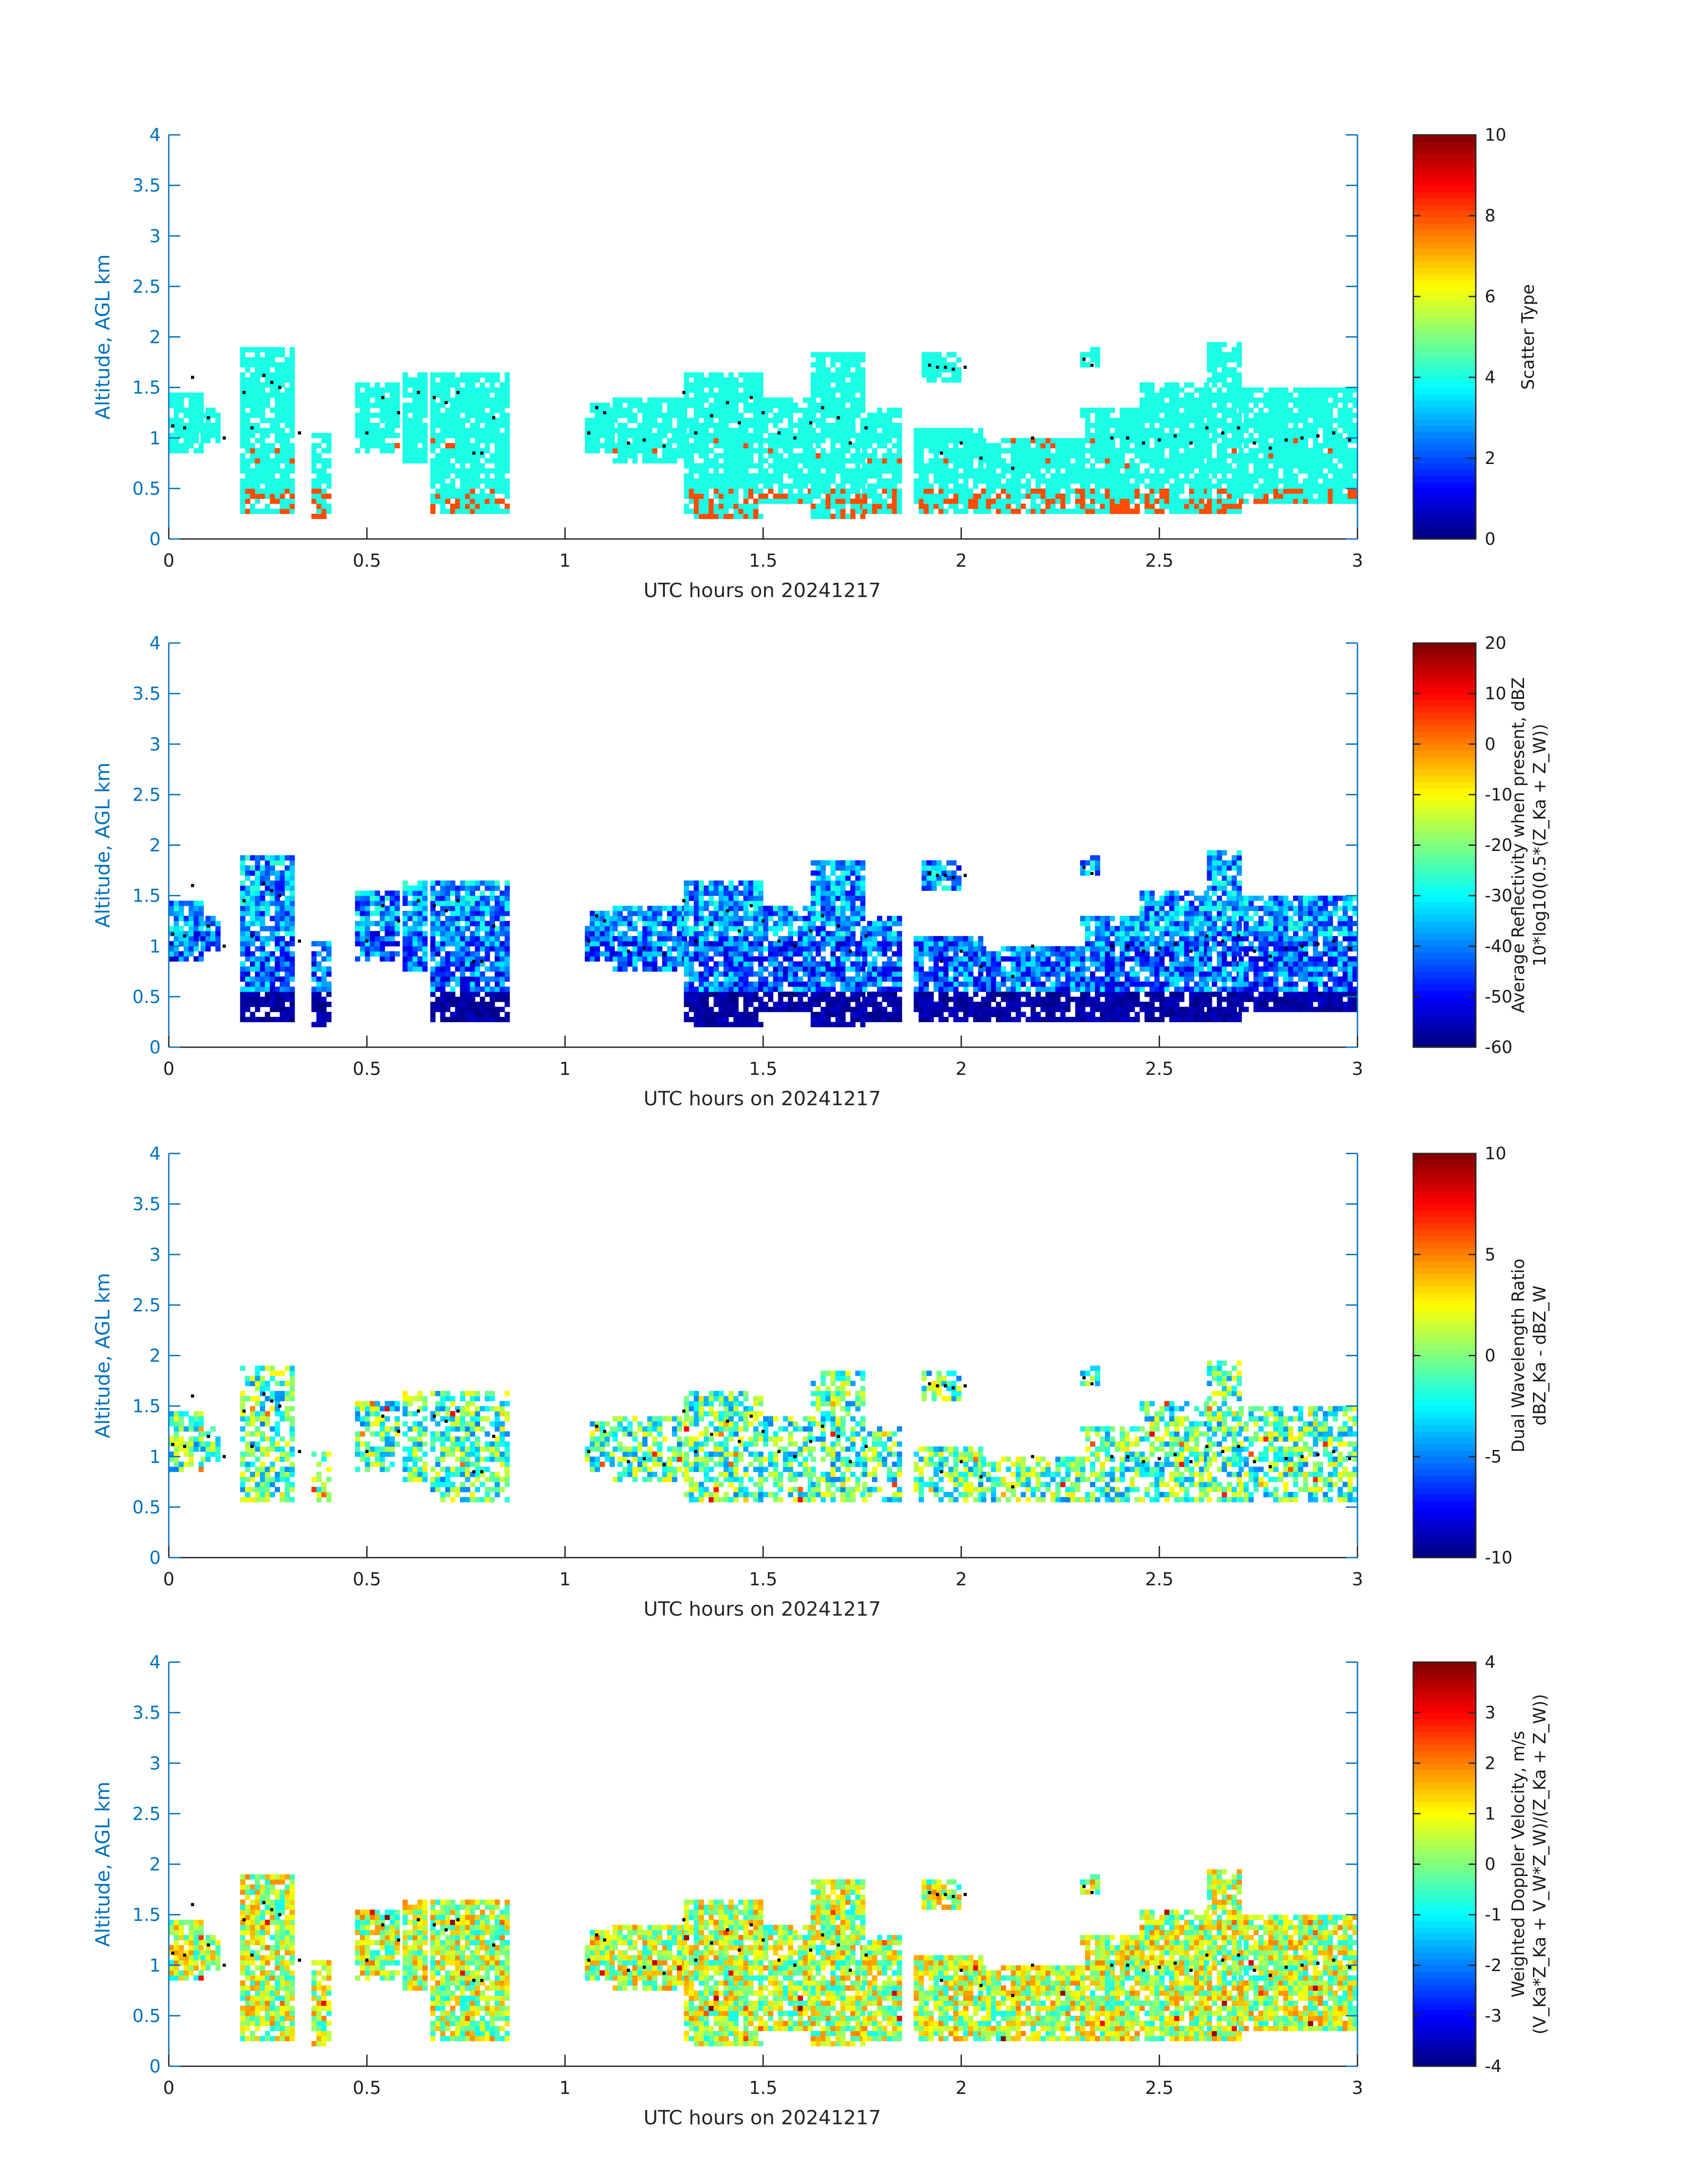 This screenshot has width=1708, height=2177. I want to click on y-axis-label: Altitude, AGL km, so click(103, 336).